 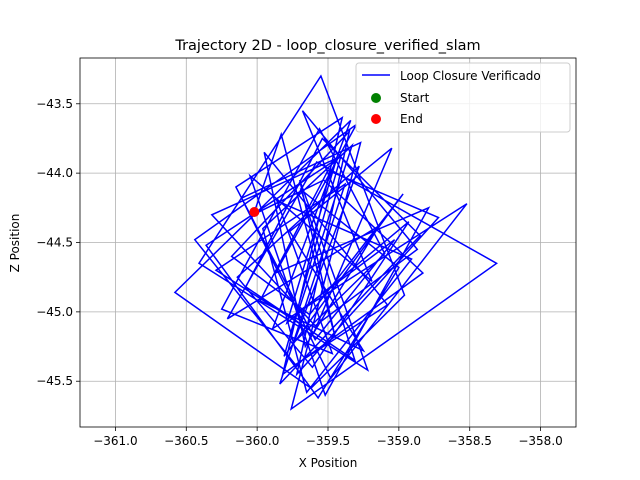 What do you see at coordinates (15, 243) in the screenshot?
I see `y-axis-label: Z Position` at bounding box center [15, 243].